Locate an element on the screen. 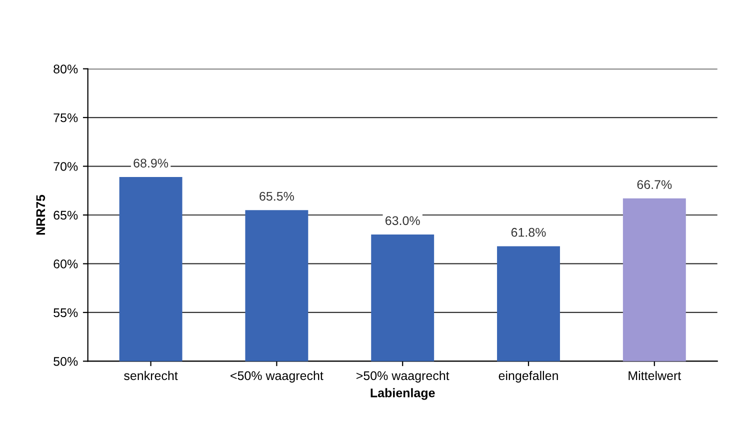 This screenshot has height=430, width=732. x-tick-label: >50% waagrecht is located at coordinates (403, 376).